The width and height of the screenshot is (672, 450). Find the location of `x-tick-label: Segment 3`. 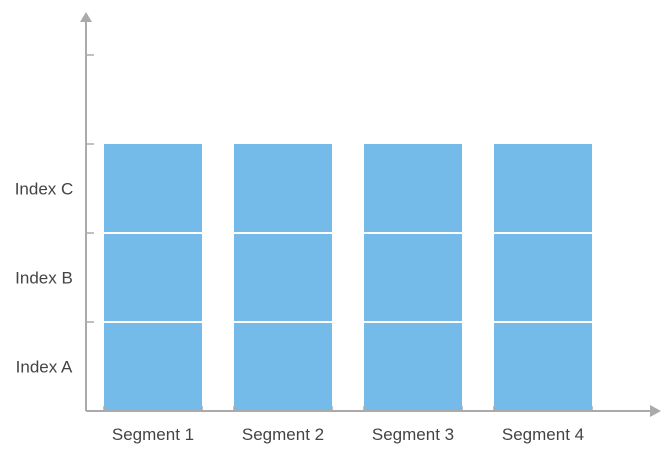

x-tick-label: Segment 3 is located at coordinates (413, 434).